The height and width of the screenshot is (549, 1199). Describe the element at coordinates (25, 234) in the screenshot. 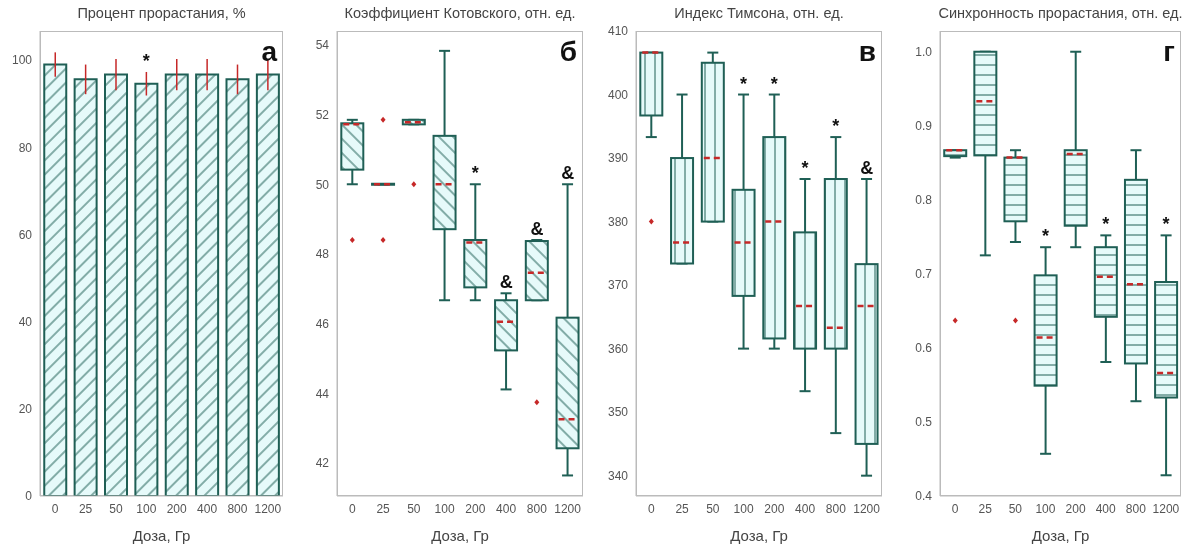

I see `y-tick-label: 60` at that location.